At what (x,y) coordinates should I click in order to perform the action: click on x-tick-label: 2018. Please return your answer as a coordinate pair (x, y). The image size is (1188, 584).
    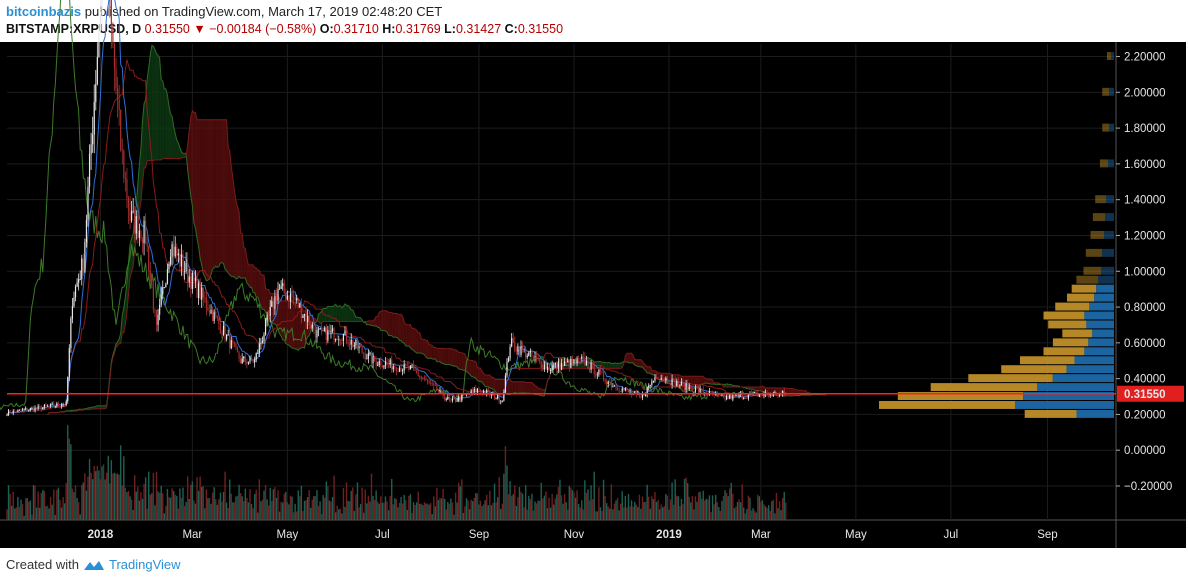
    Looking at the image, I should click on (101, 535).